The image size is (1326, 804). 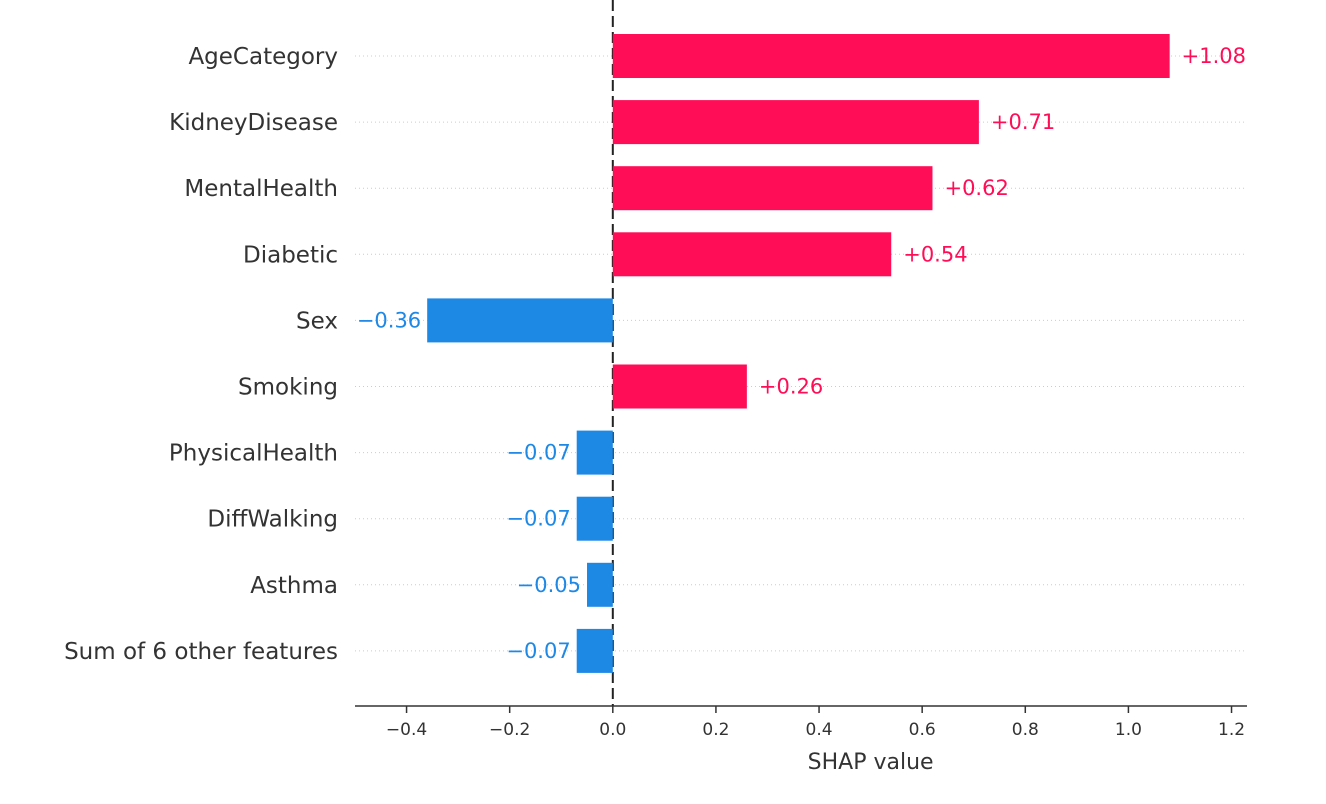 I want to click on bar-sex, so click(x=520, y=320).